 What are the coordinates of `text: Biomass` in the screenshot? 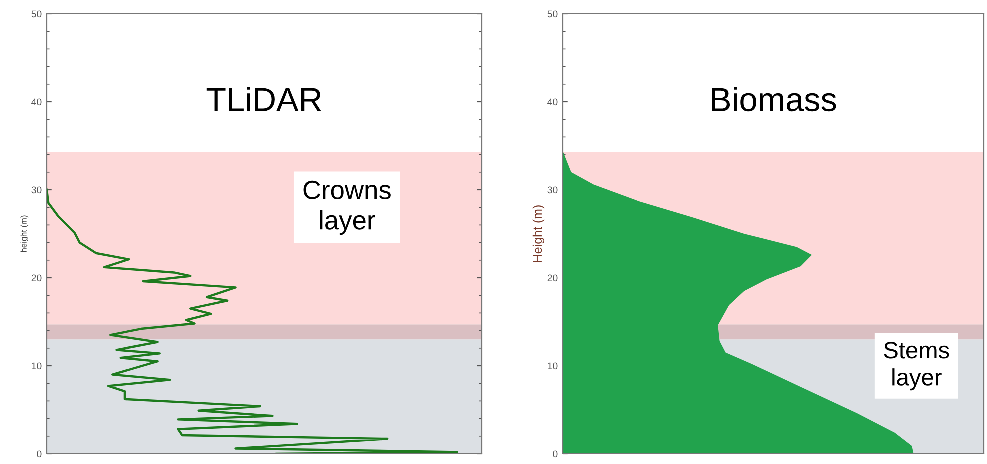 It's located at (774, 99).